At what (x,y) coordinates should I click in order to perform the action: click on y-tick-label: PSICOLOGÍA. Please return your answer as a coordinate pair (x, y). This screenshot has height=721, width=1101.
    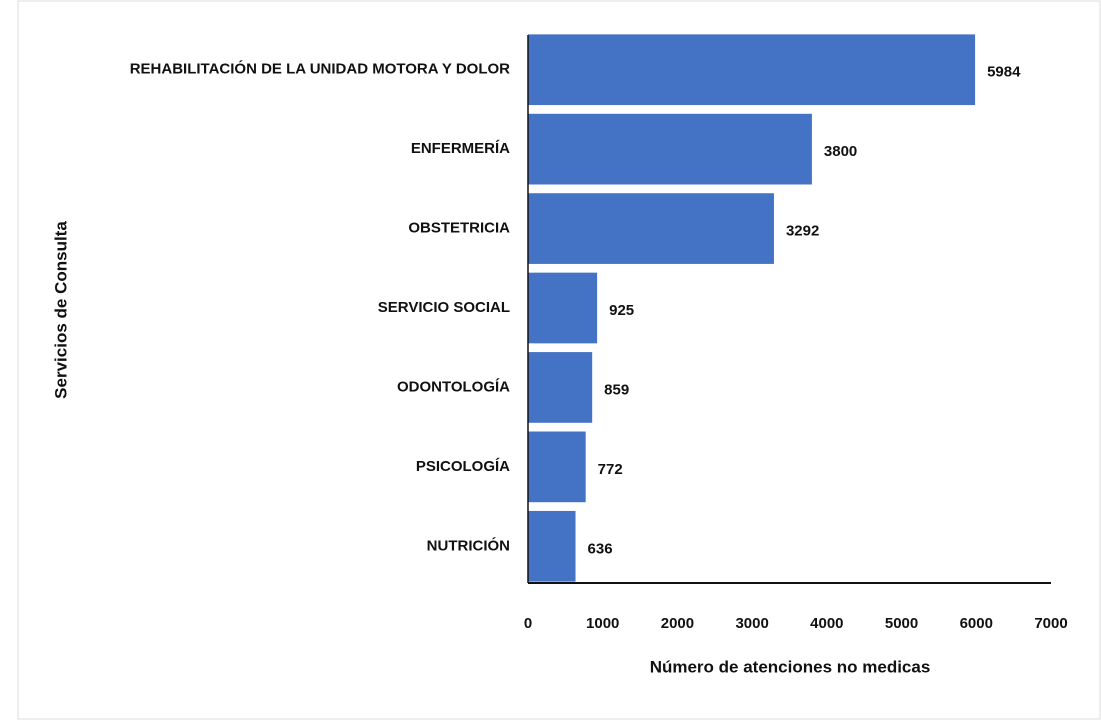
    Looking at the image, I should click on (463, 466).